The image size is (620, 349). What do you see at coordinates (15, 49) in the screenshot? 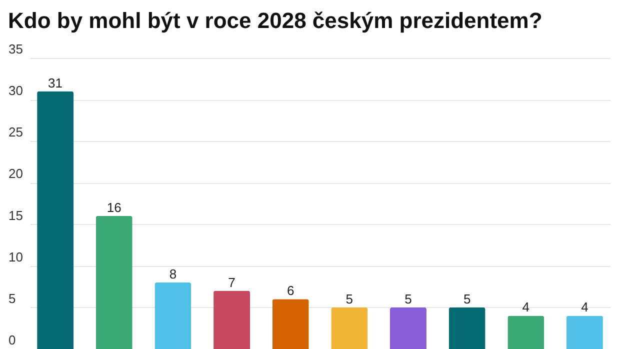
I see `y-tick-label: 35` at bounding box center [15, 49].